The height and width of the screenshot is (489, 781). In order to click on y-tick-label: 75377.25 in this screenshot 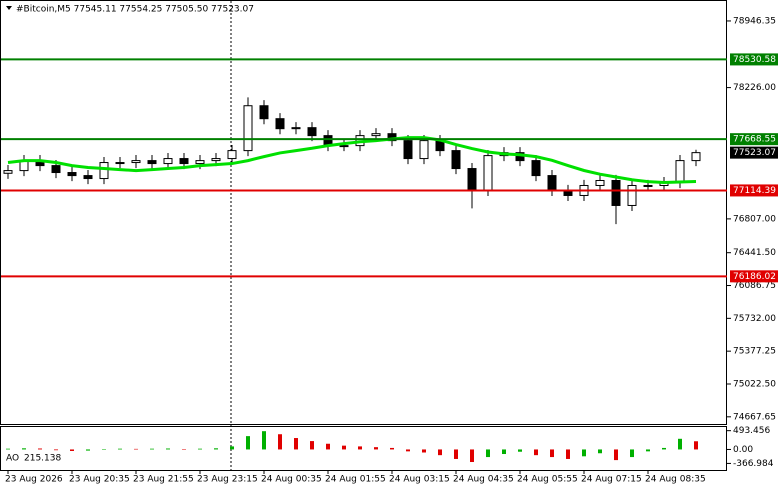, I will do `click(754, 352)`.